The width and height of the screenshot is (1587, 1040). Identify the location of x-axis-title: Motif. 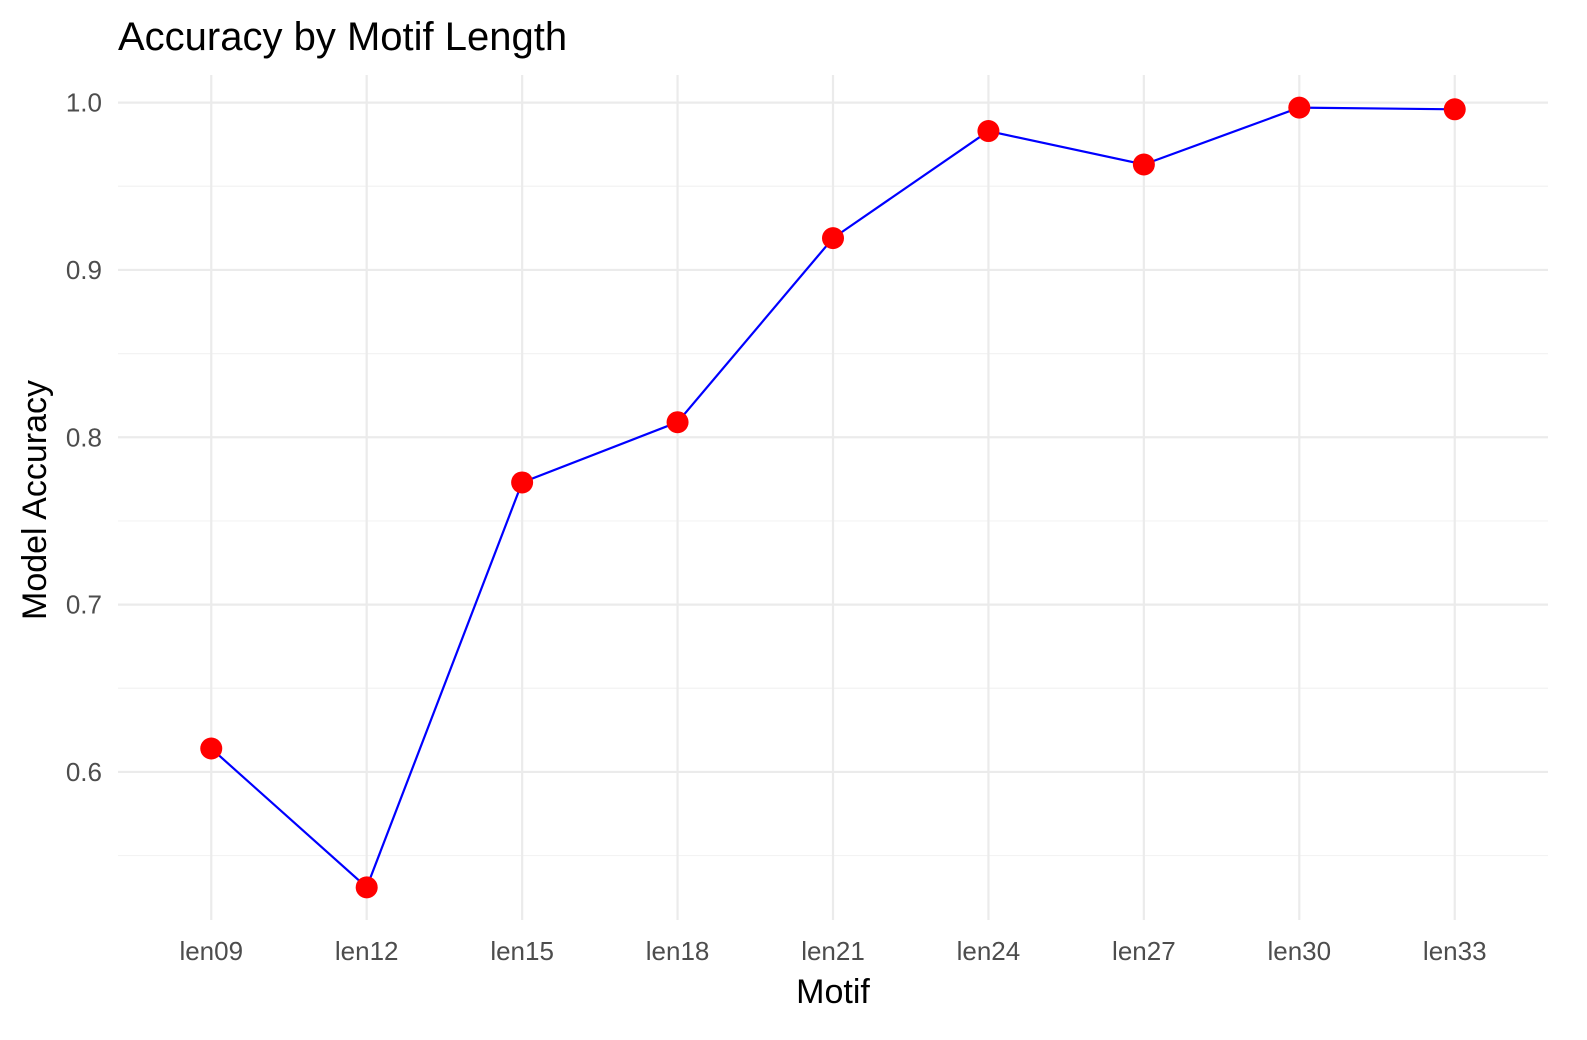
(833, 992).